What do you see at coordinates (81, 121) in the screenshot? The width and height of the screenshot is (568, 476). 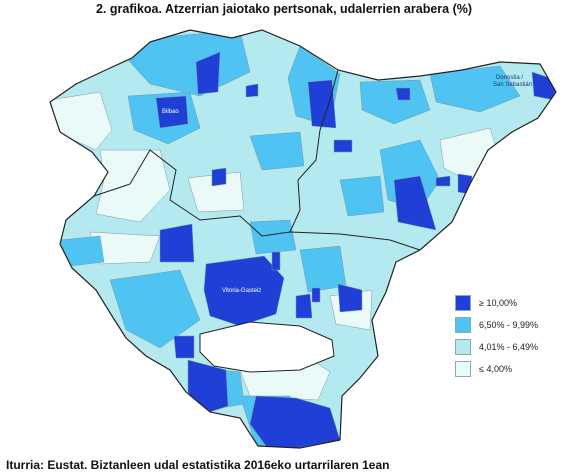 I see `region-low` at bounding box center [81, 121].